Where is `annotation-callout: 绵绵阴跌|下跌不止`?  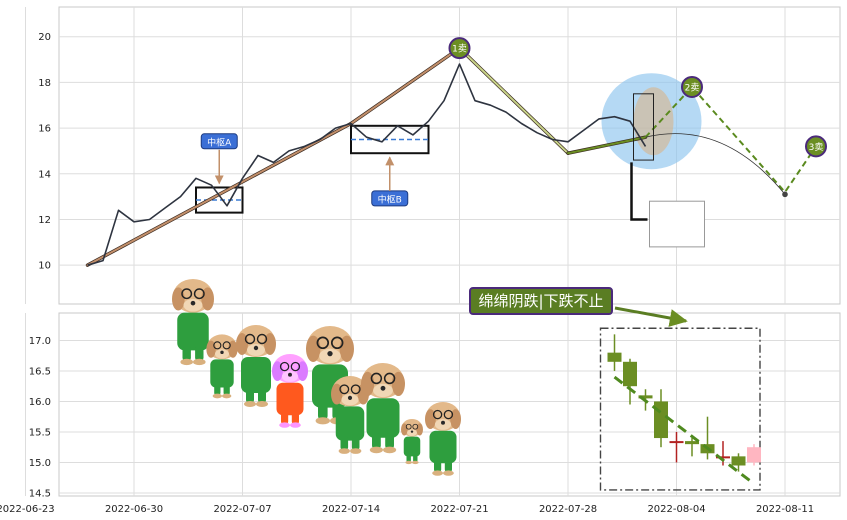
annotation-callout: 绵绵阴跌|下跌不止 is located at coordinates (578, 307).